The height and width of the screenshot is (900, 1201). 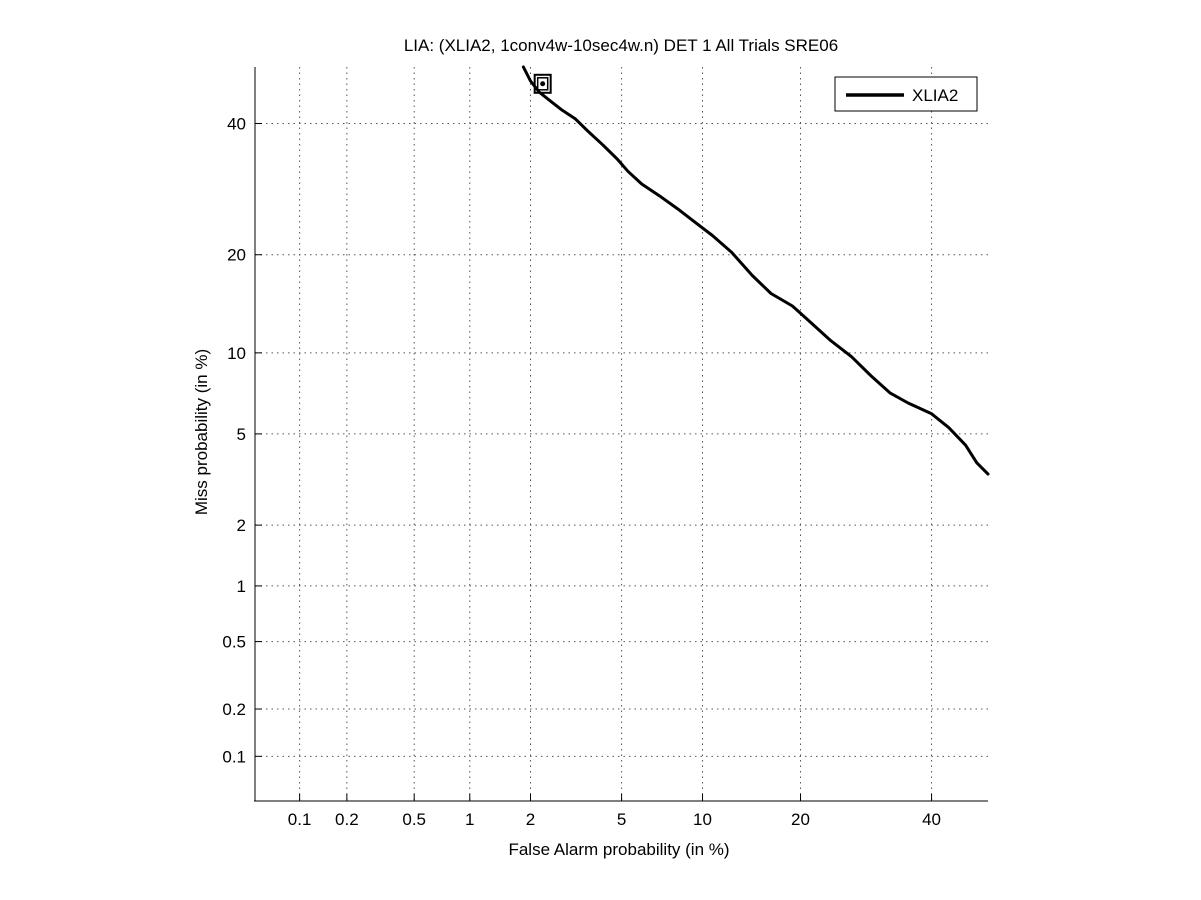 What do you see at coordinates (241, 434) in the screenshot?
I see `y-tick-label: 5` at bounding box center [241, 434].